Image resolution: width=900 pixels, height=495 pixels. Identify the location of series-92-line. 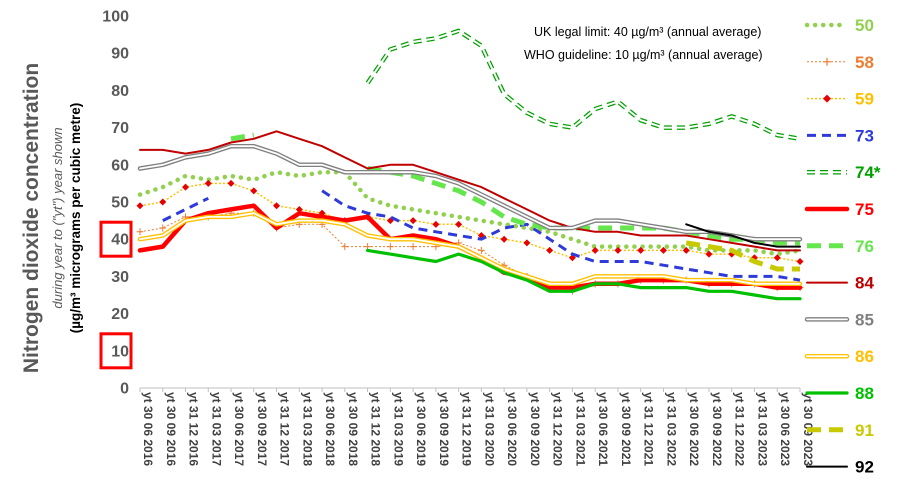
(743, 235).